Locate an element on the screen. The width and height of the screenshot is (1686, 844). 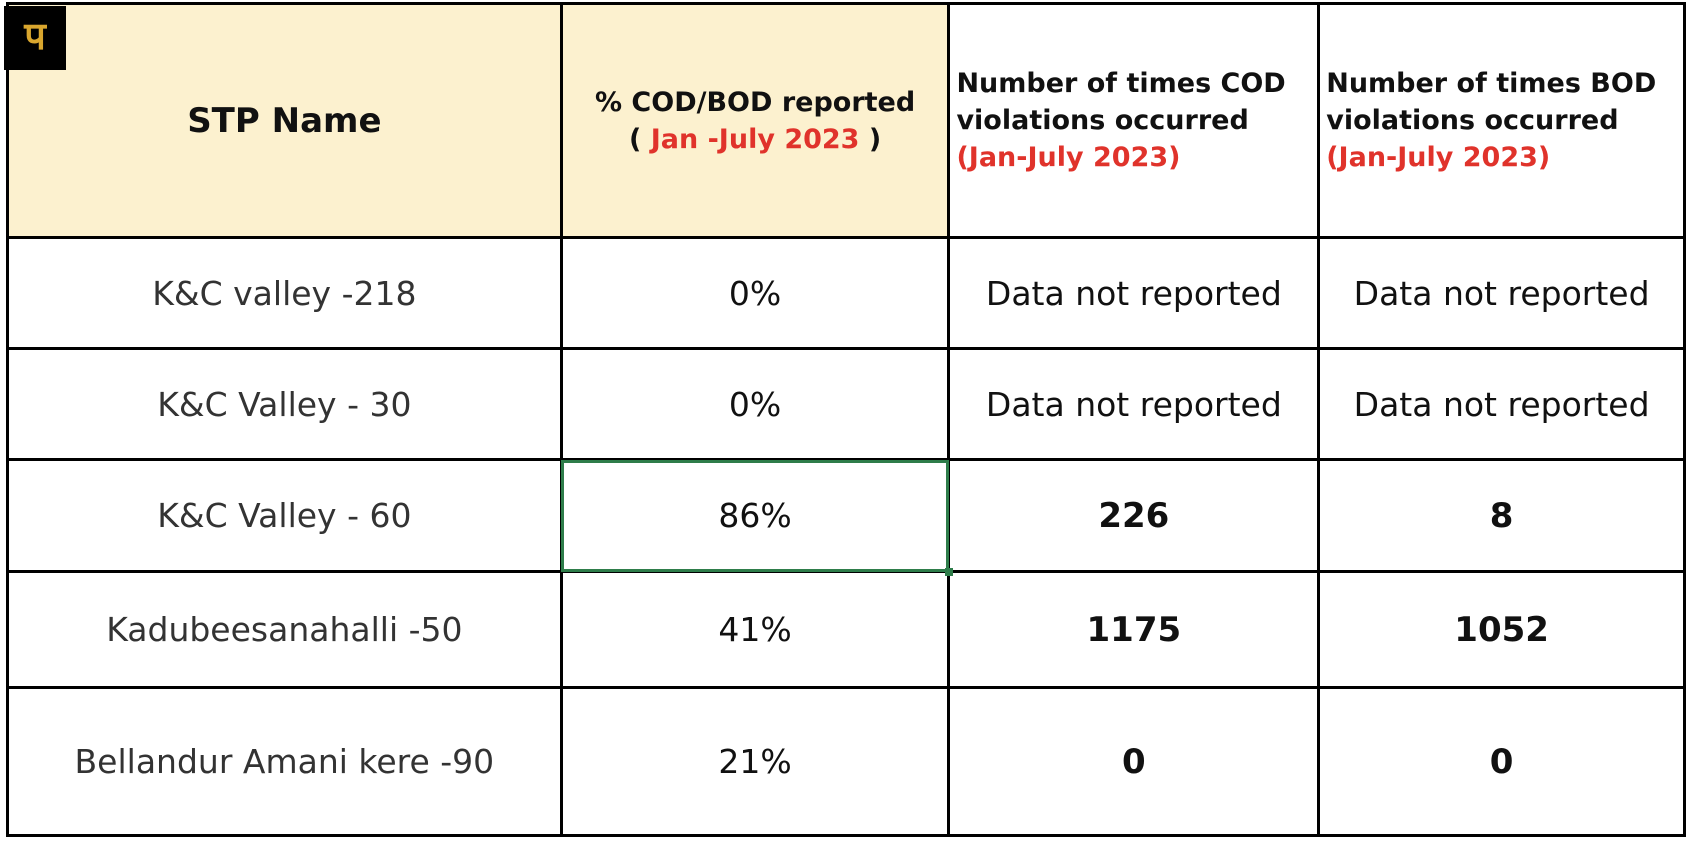
cell-pct-value: 86% is located at coordinates (755, 515).